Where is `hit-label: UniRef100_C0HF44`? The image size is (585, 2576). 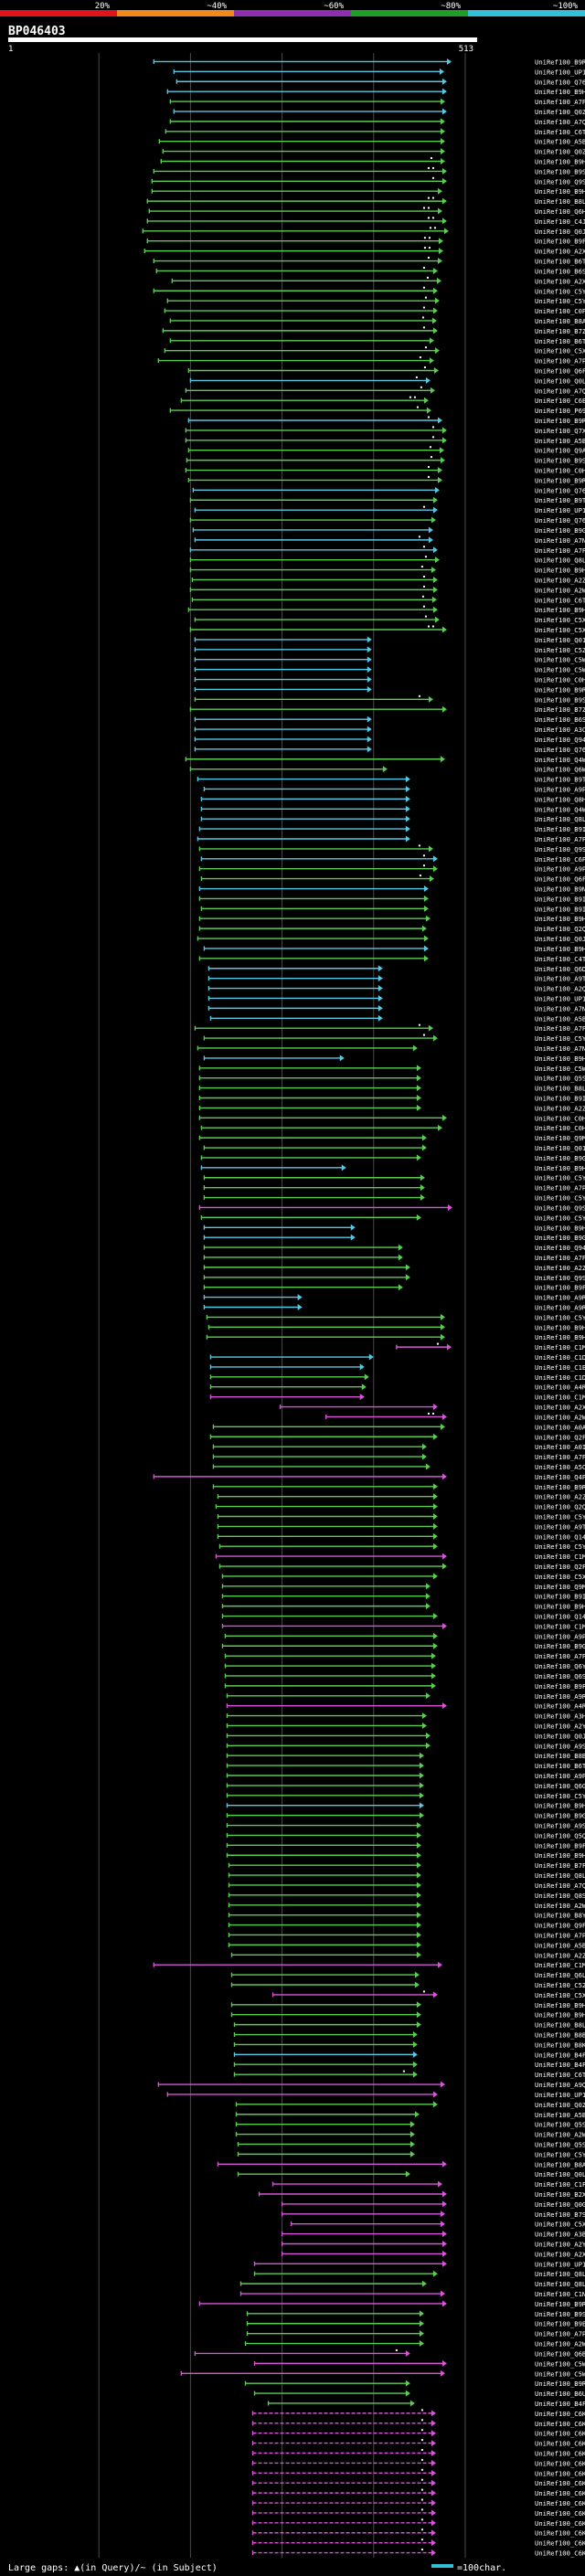
hit-label: UniRef100_C0HF44 is located at coordinates (560, 471).